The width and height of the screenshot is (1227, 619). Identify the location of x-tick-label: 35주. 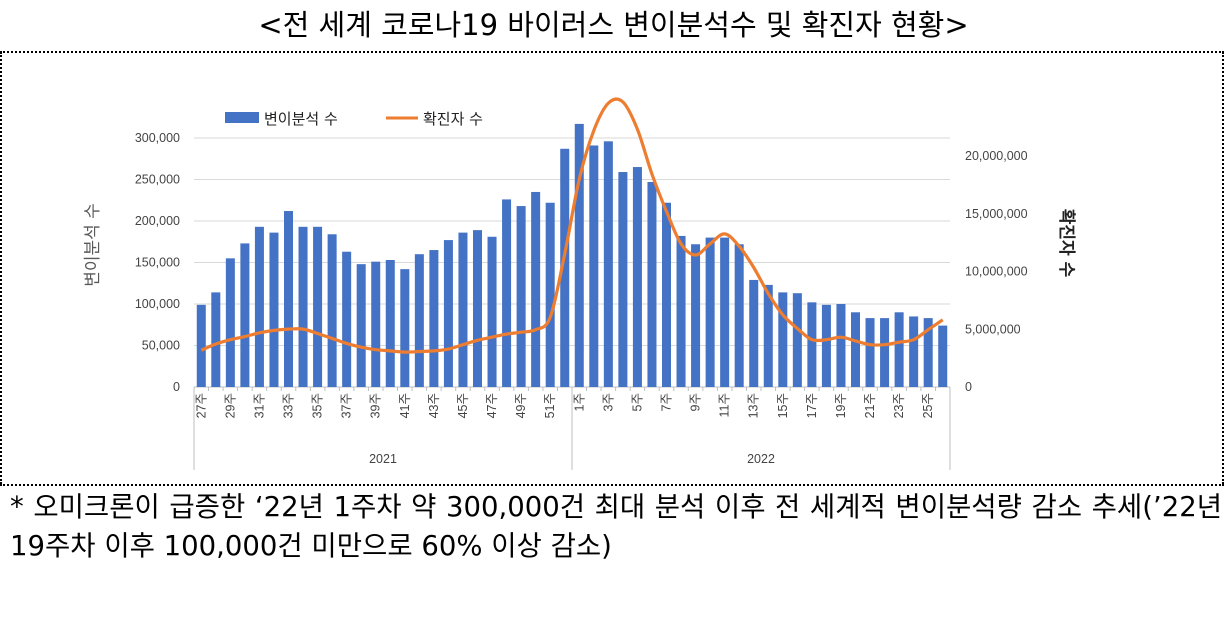
(318, 405).